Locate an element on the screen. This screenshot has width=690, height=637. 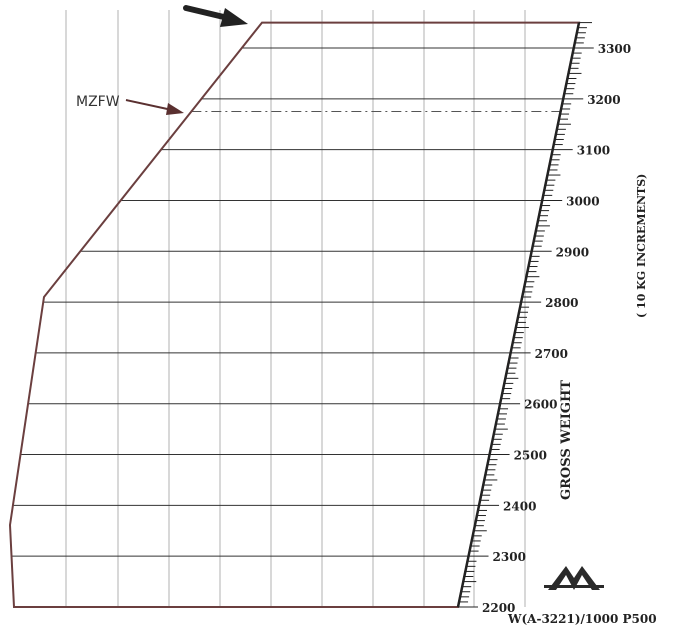
scale-label: 3200 is located at coordinates (603, 100).